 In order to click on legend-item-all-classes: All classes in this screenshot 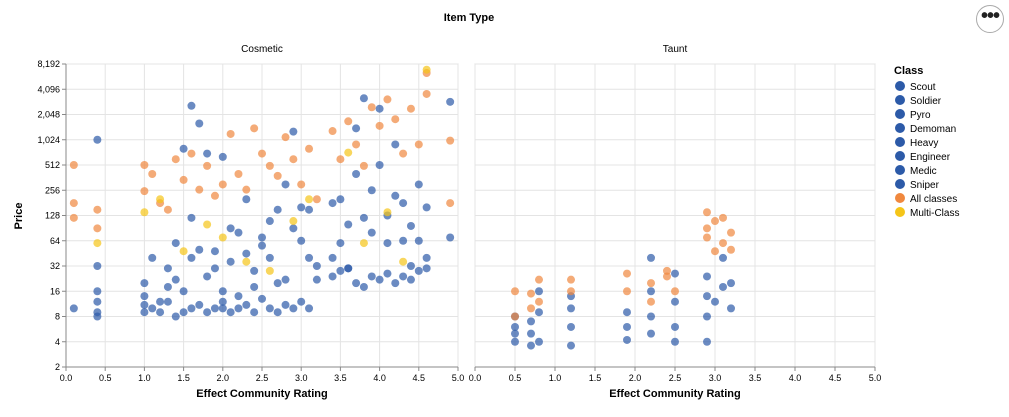, I will do `click(926, 199)`.